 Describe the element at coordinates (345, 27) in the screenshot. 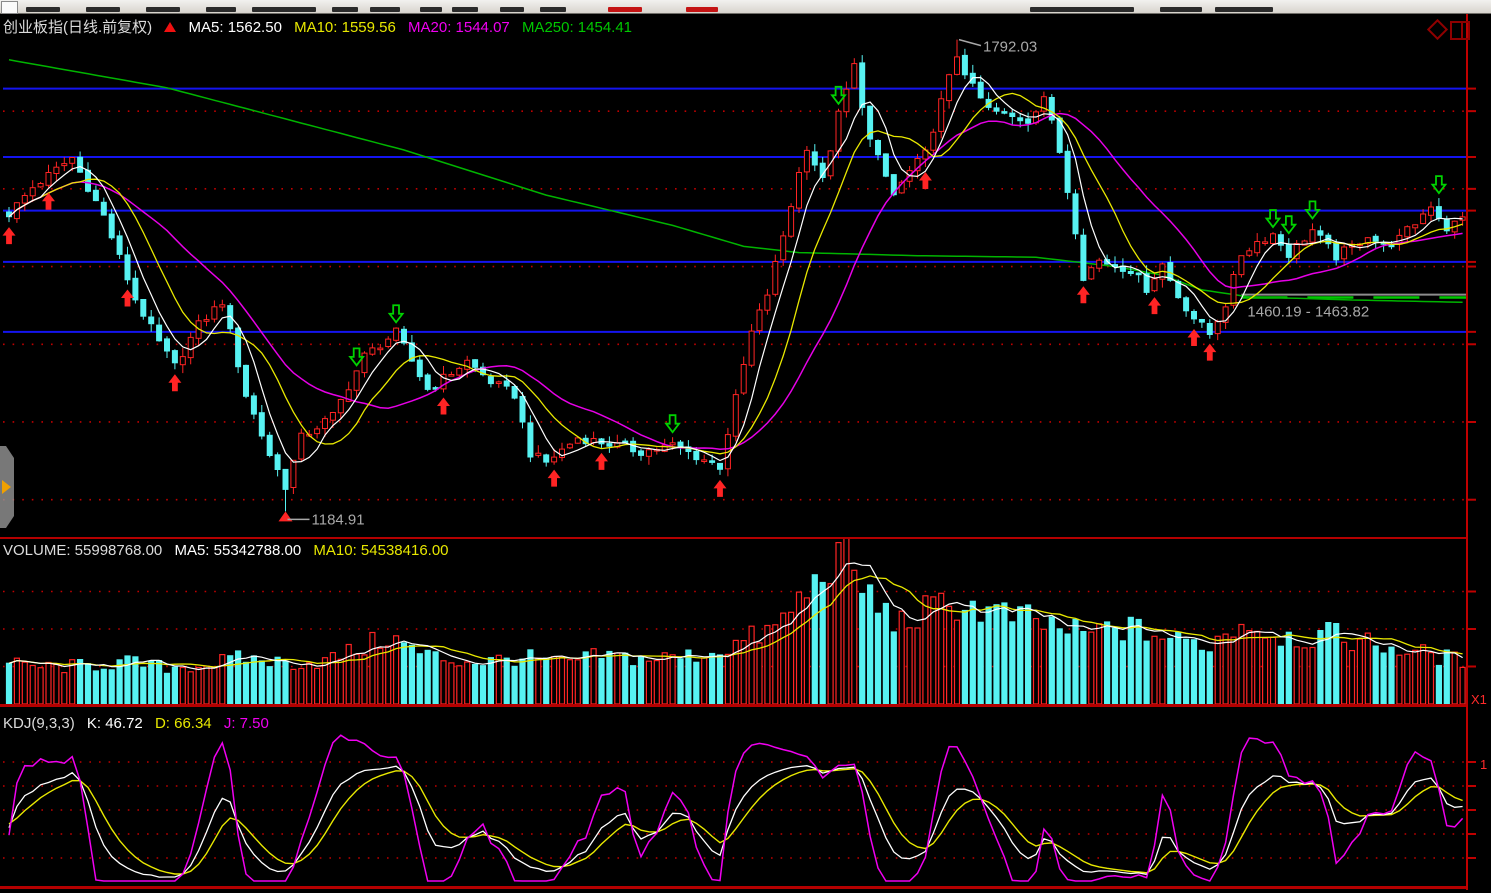

I see `ma10-legend: MA10: 1559.56` at that location.